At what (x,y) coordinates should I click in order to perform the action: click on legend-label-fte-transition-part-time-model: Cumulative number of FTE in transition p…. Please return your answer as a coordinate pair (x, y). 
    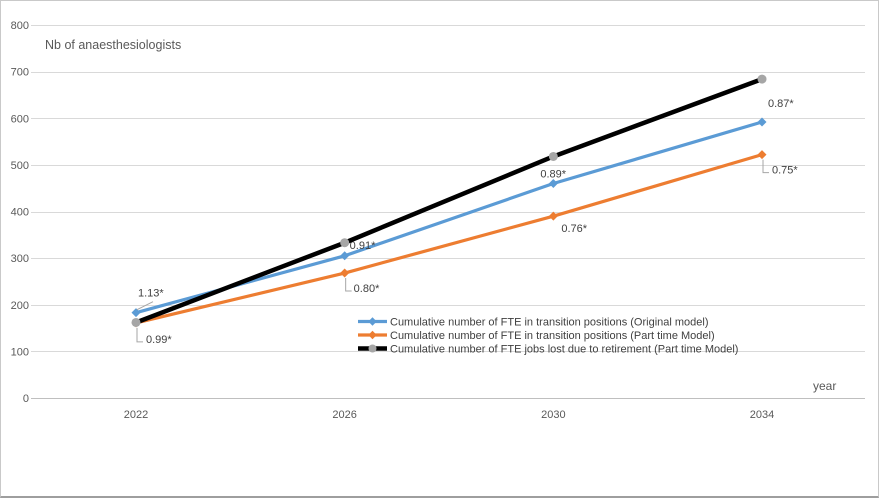
    Looking at the image, I should click on (552, 336).